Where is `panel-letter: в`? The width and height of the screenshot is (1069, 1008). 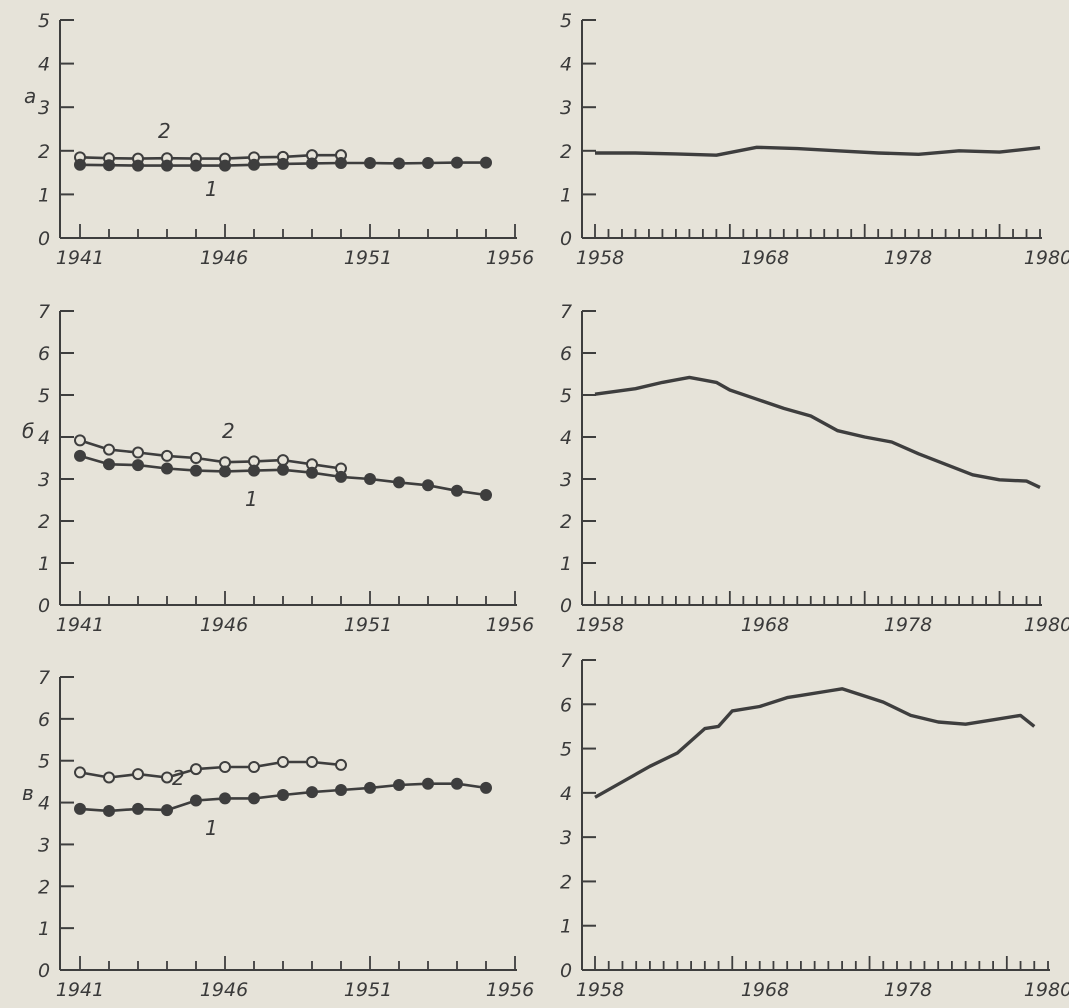
panel-letter: в is located at coordinates (28, 793).